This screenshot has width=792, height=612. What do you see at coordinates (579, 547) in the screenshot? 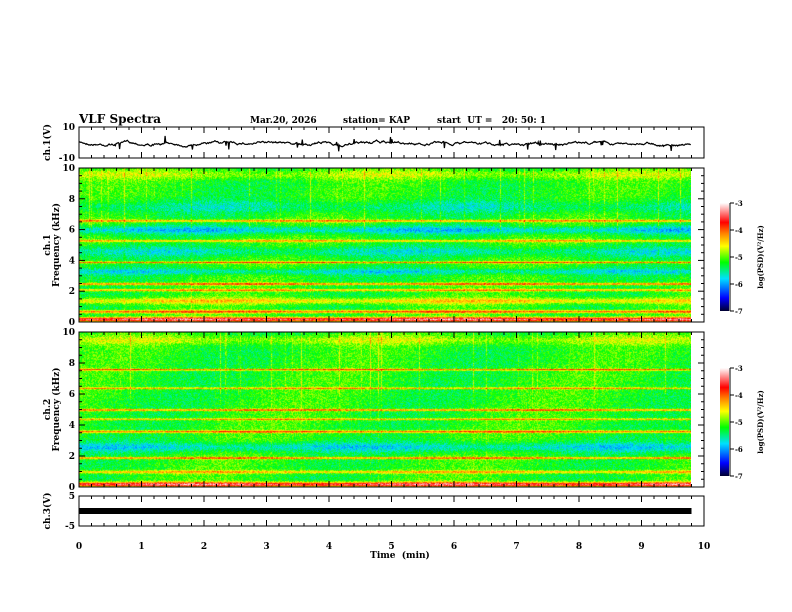
I see `x-tick-label: 8` at bounding box center [579, 547].